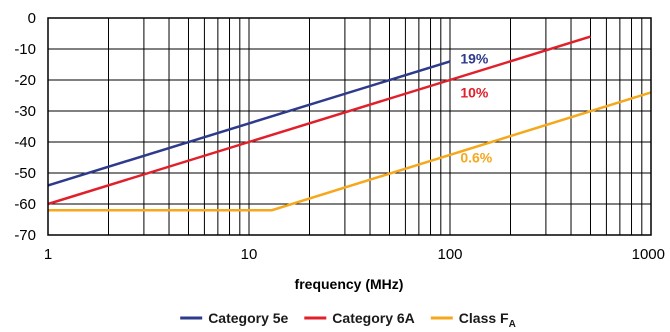  I want to click on x-tick-label: 1, so click(48, 254).